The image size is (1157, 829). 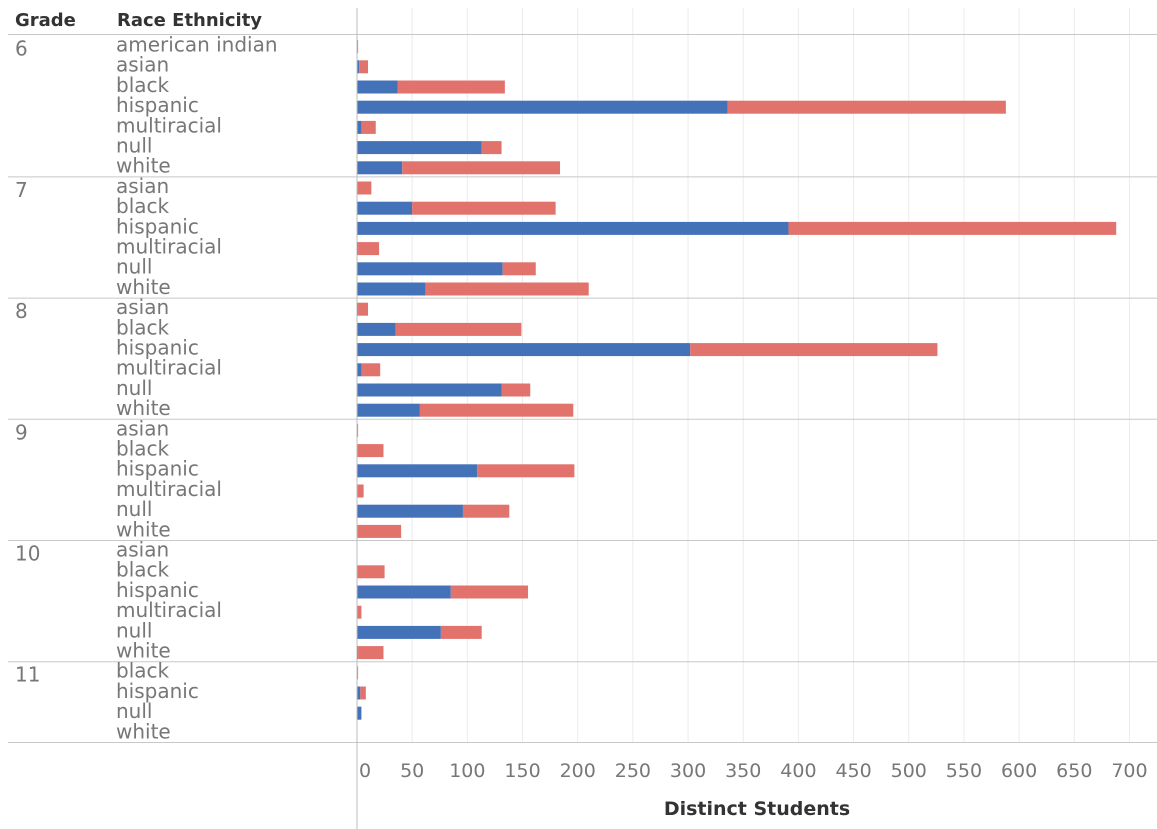 What do you see at coordinates (467, 771) in the screenshot?
I see `x-tick-label: 100` at bounding box center [467, 771].